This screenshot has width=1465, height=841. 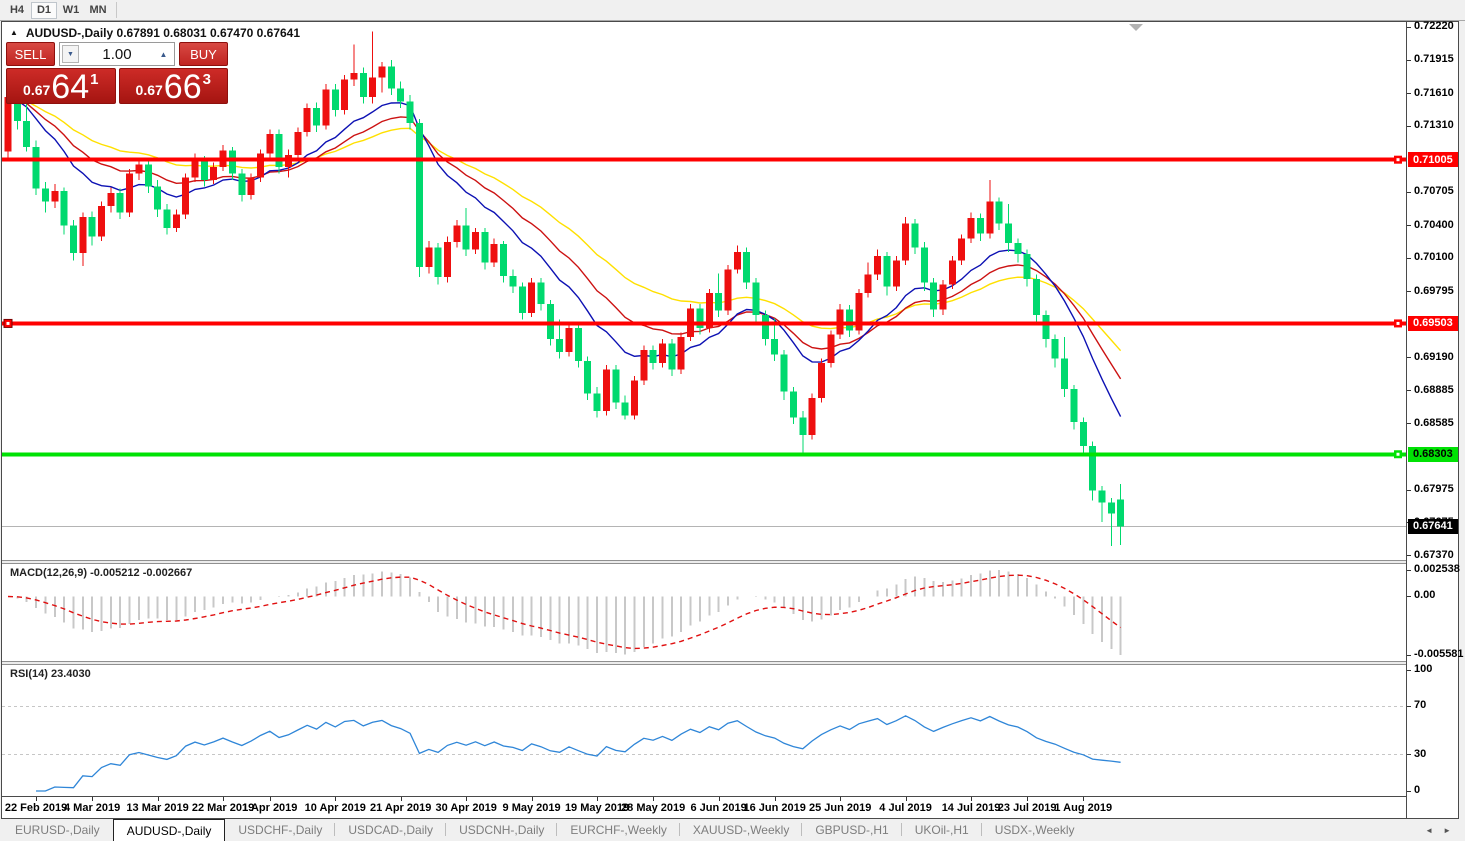 I want to click on timeframe-button-w1: W1, so click(x=71, y=10).